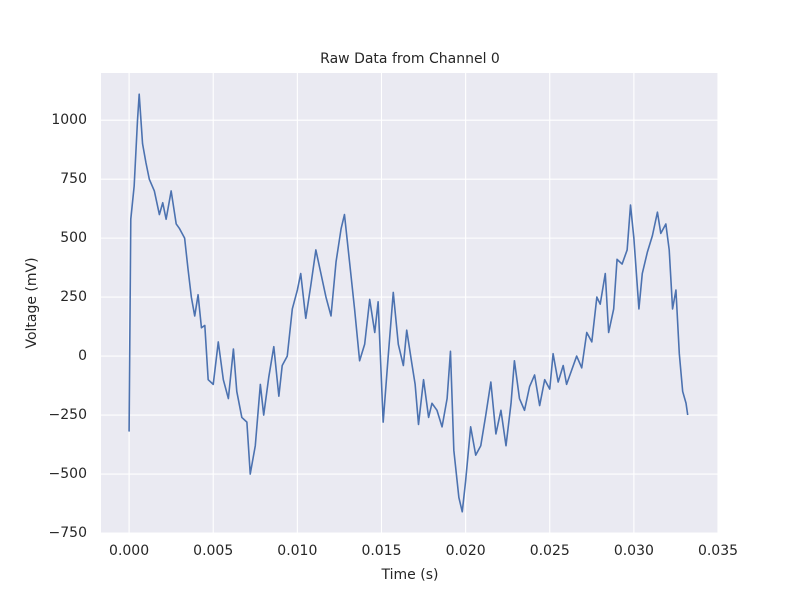 Image resolution: width=800 pixels, height=604 pixels. What do you see at coordinates (466, 551) in the screenshot?
I see `x-tick-label: 0.020` at bounding box center [466, 551].